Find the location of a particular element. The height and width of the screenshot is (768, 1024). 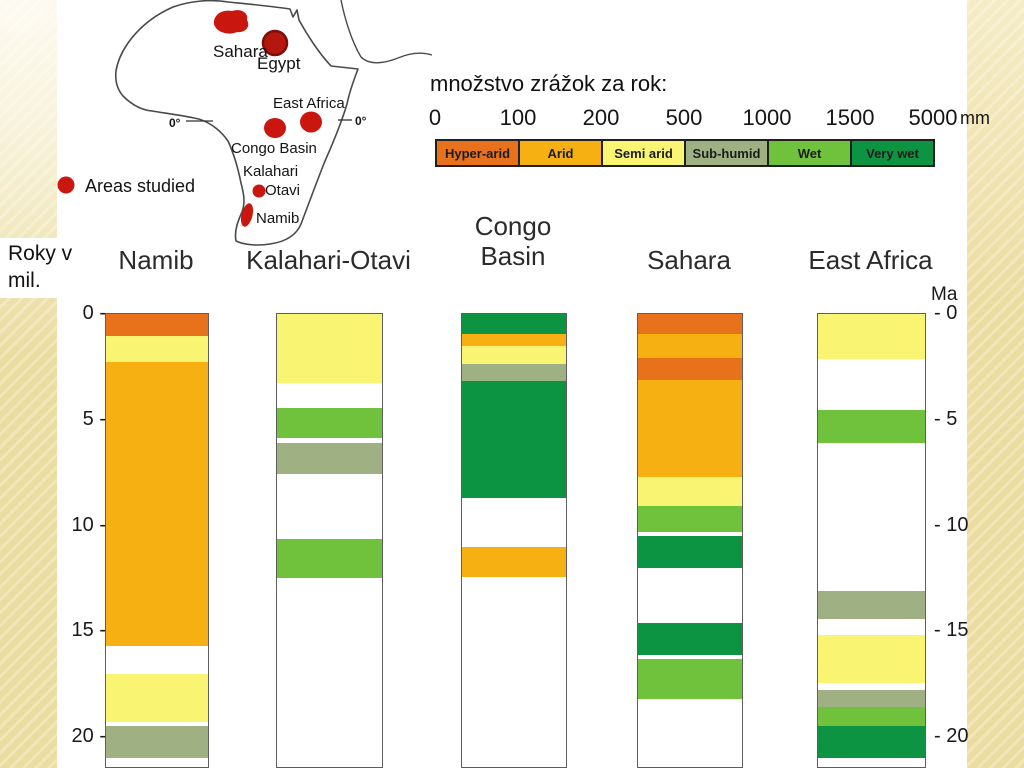

namib-marker is located at coordinates (247, 215).